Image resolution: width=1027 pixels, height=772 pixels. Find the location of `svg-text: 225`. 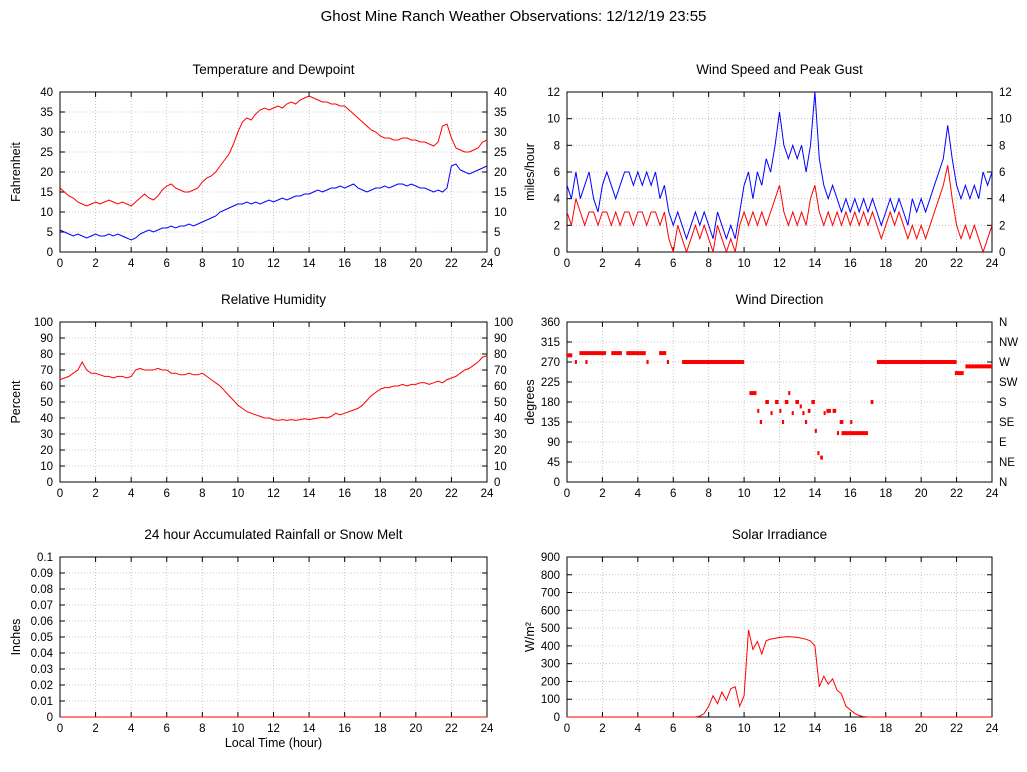

svg-text: 225 is located at coordinates (550, 383).